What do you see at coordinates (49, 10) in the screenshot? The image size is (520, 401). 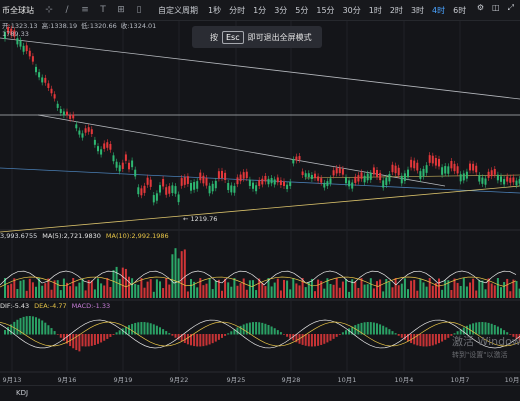 I see `crosshair-icon: ⊹` at bounding box center [49, 10].